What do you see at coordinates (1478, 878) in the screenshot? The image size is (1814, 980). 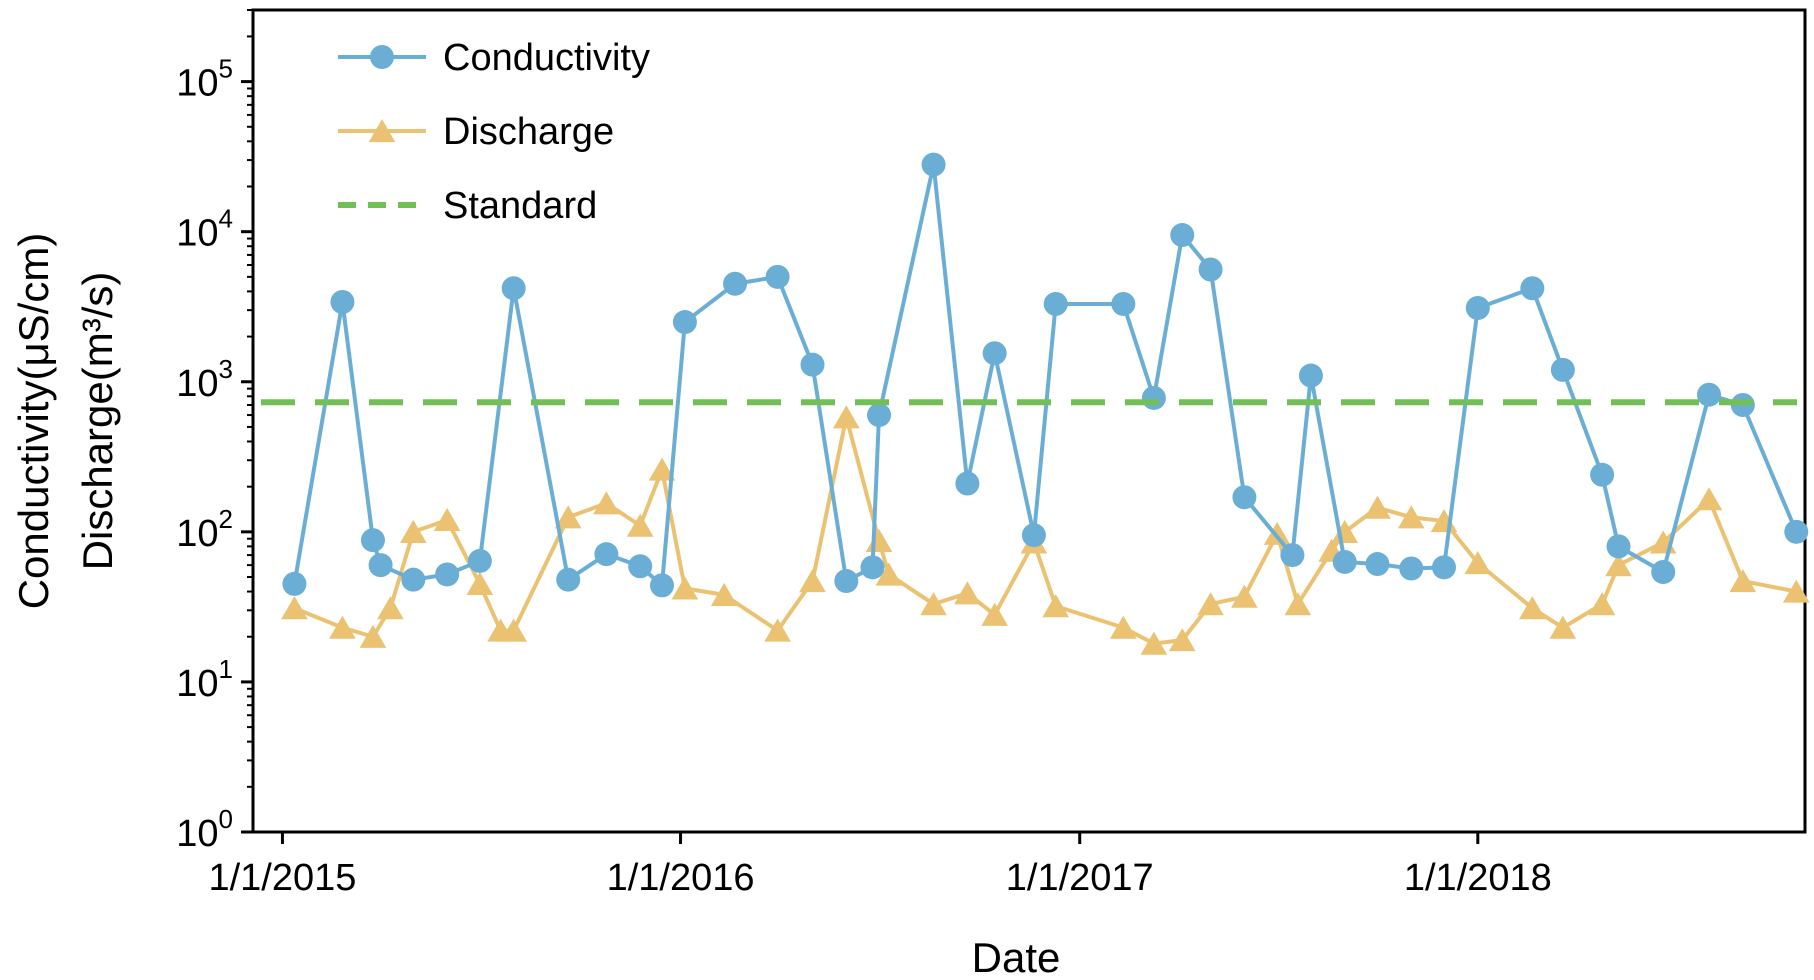 I see `x-tick-label-3: 1/1/2018` at bounding box center [1478, 878].